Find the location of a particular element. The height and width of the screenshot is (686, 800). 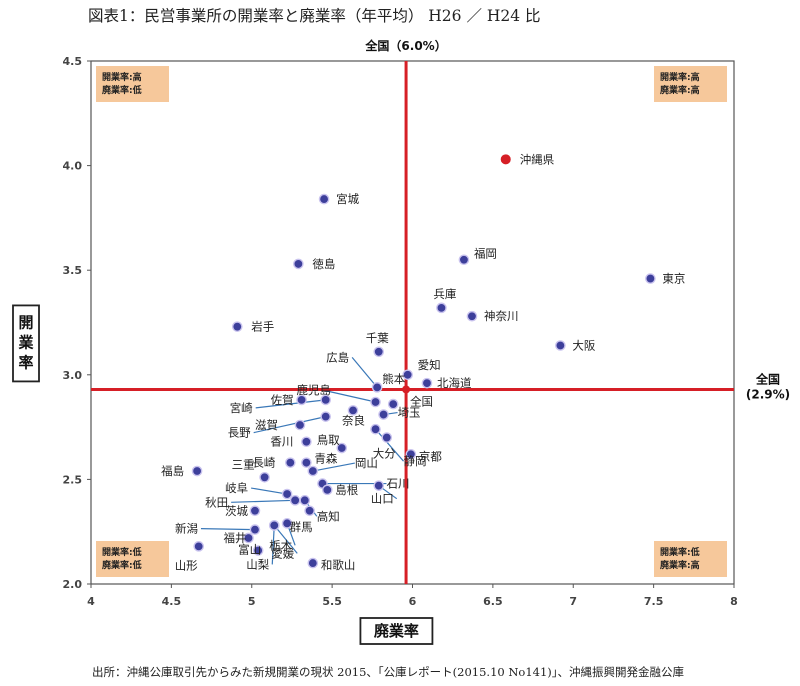

data-point-label: 東京 is located at coordinates (673, 279).